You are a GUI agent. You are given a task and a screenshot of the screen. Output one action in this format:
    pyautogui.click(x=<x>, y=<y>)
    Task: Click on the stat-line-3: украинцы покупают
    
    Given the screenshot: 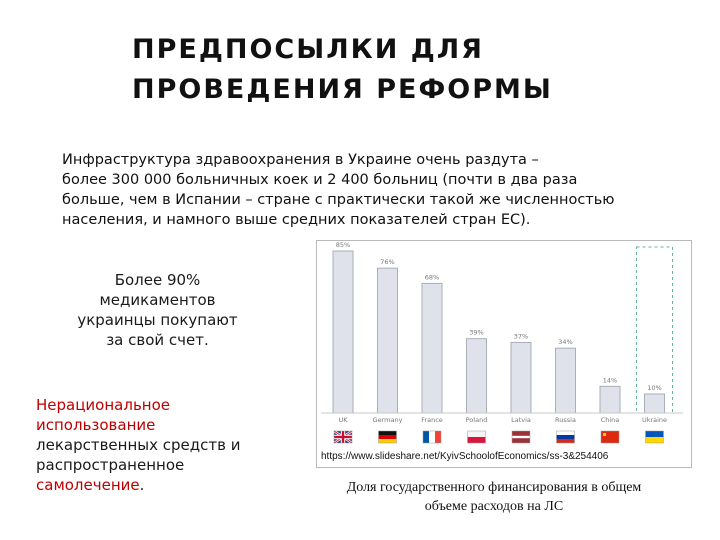 What is the action you would take?
    pyautogui.click(x=157, y=320)
    